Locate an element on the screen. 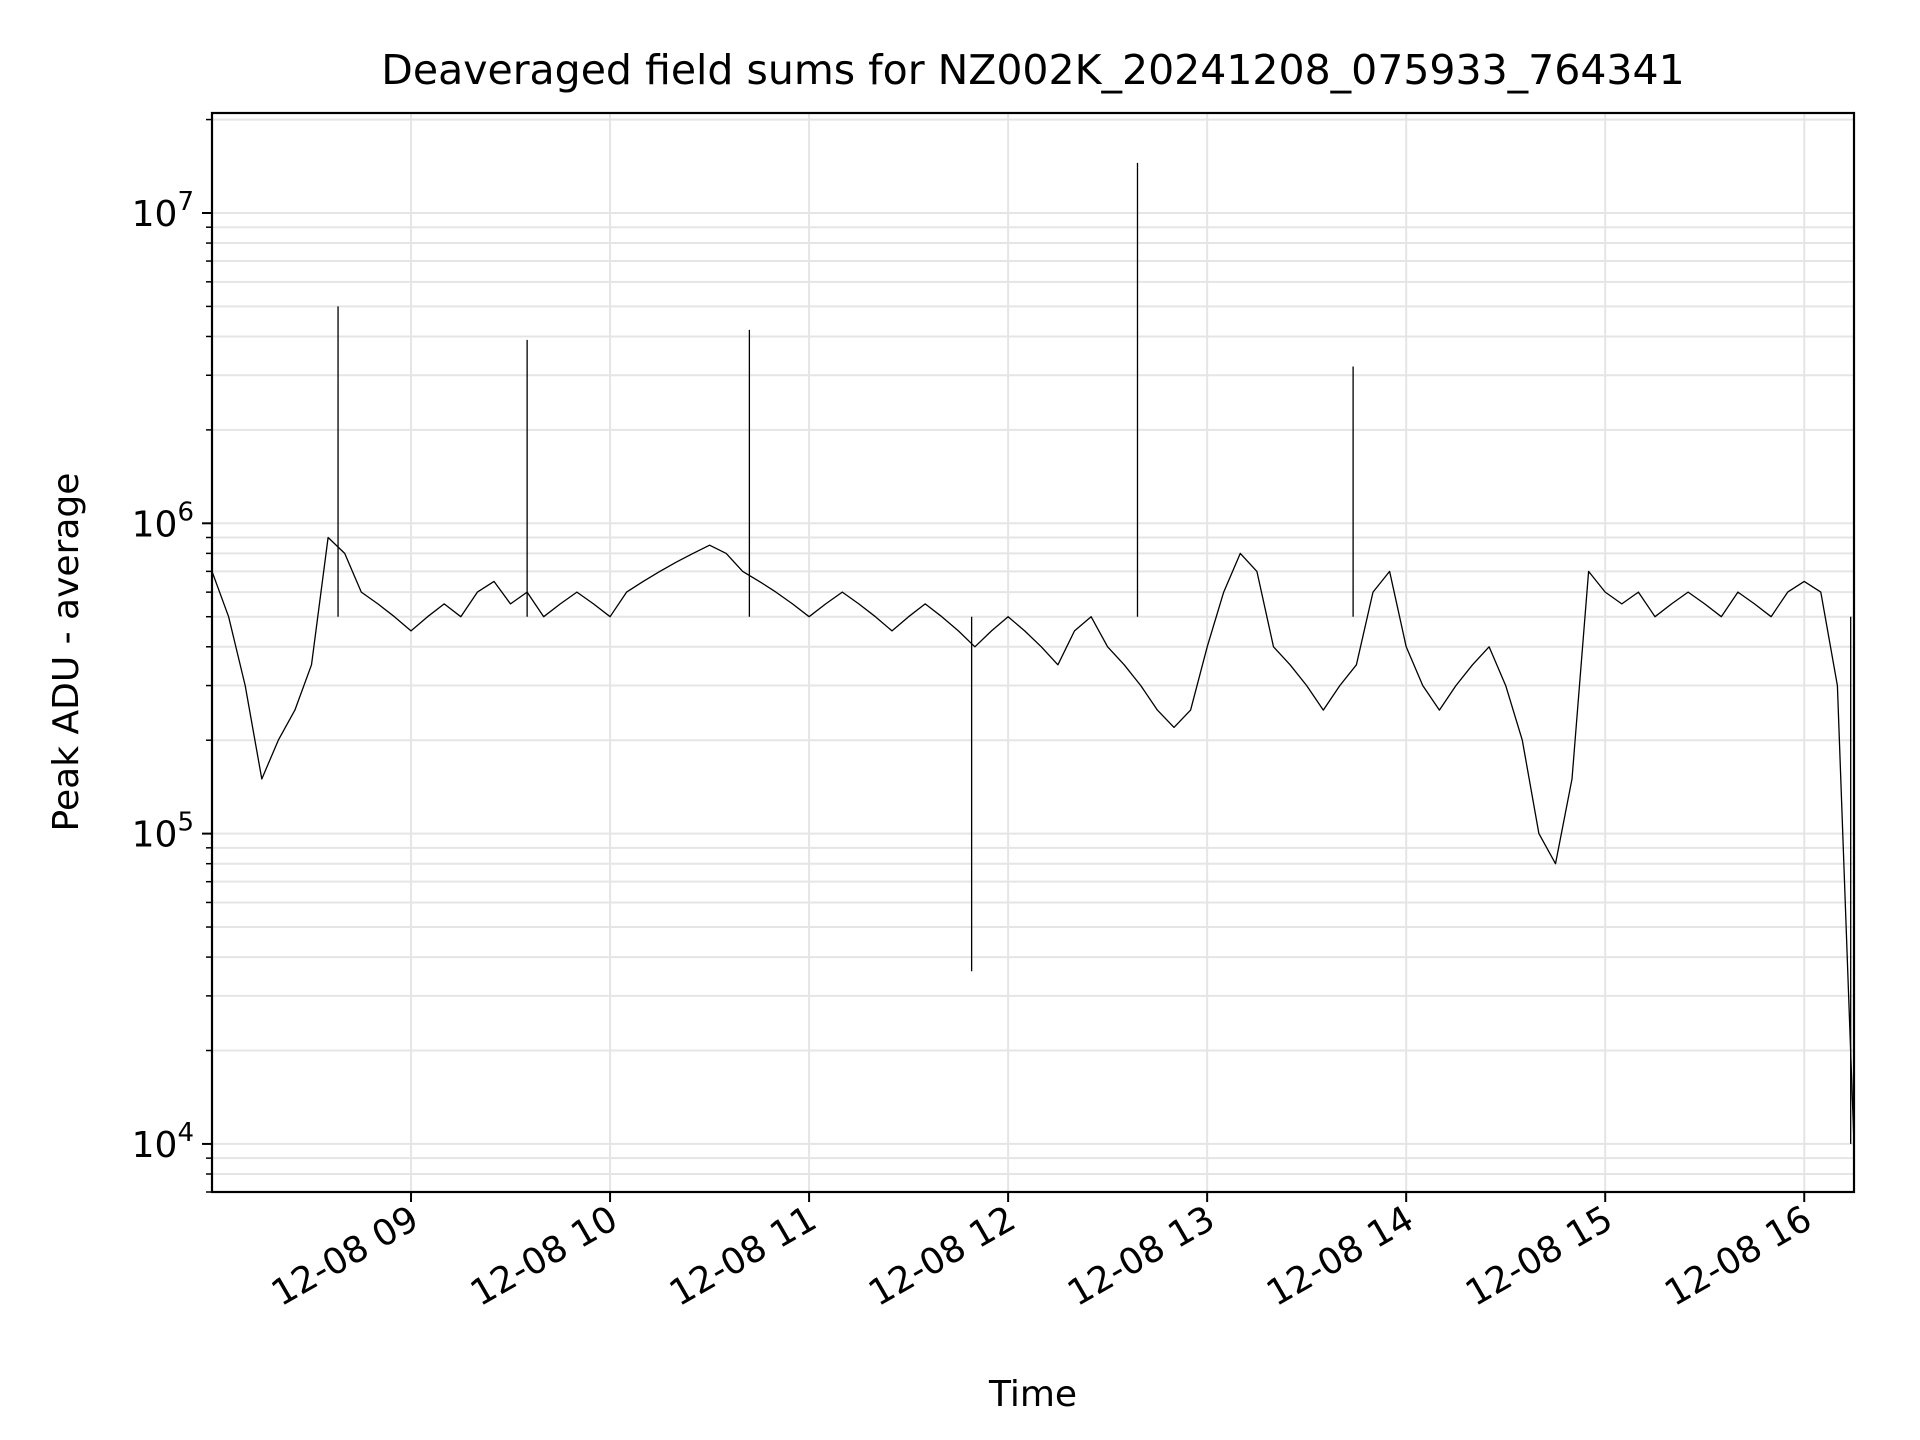 The image size is (1920, 1440). y-tick-label: 10⁴ is located at coordinates (163, 1142).